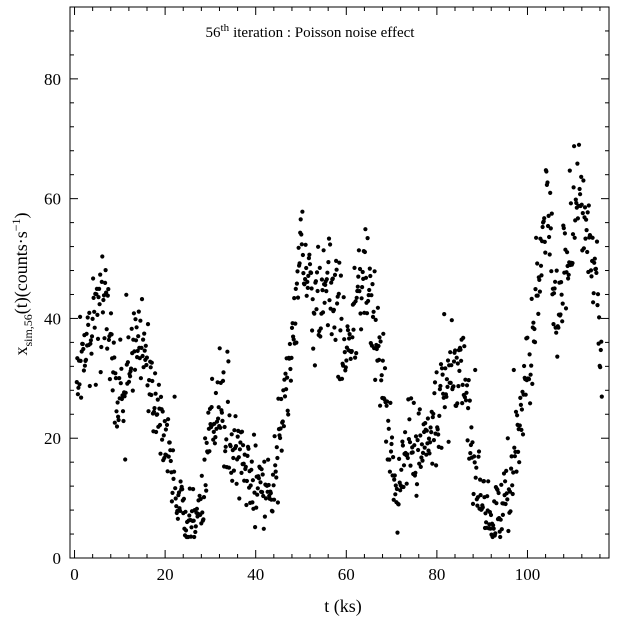 Image resolution: width=617 pixels, height=618 pixels. Describe the element at coordinates (214, 33) in the screenshot. I see `annotation-number: 56` at that location.